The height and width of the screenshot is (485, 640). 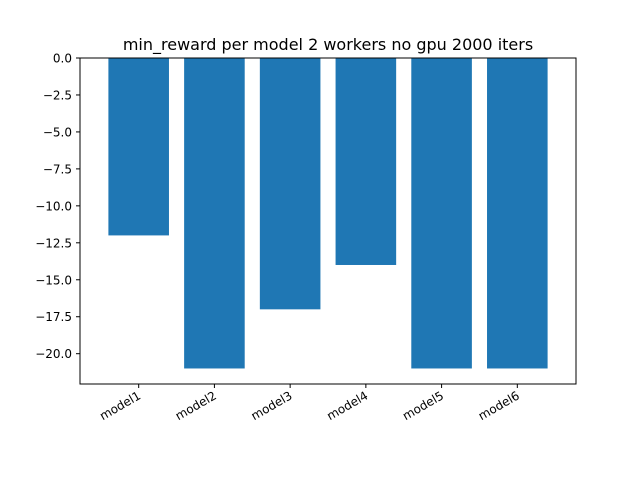 What do you see at coordinates (366, 161) in the screenshot?
I see `bar-model4` at bounding box center [366, 161].